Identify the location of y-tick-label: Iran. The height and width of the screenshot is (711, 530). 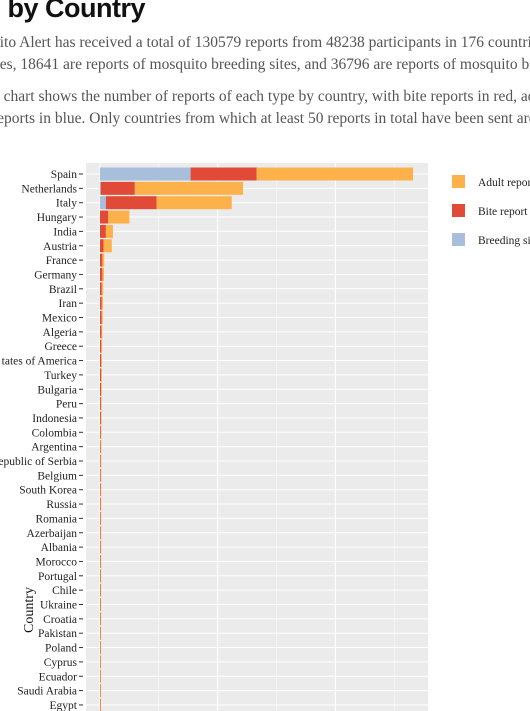
(67, 304).